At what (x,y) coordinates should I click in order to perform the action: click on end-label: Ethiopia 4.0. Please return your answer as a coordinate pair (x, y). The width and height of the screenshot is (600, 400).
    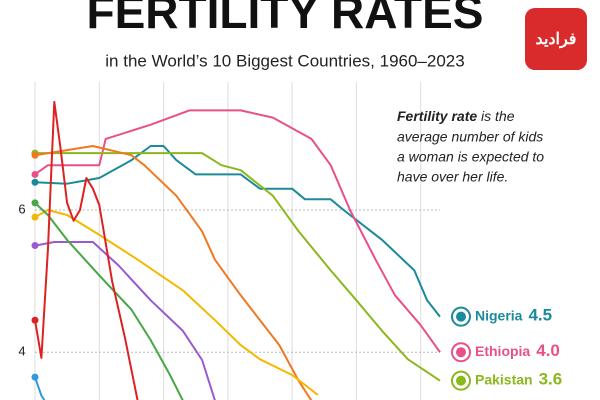
    Looking at the image, I should click on (517, 351).